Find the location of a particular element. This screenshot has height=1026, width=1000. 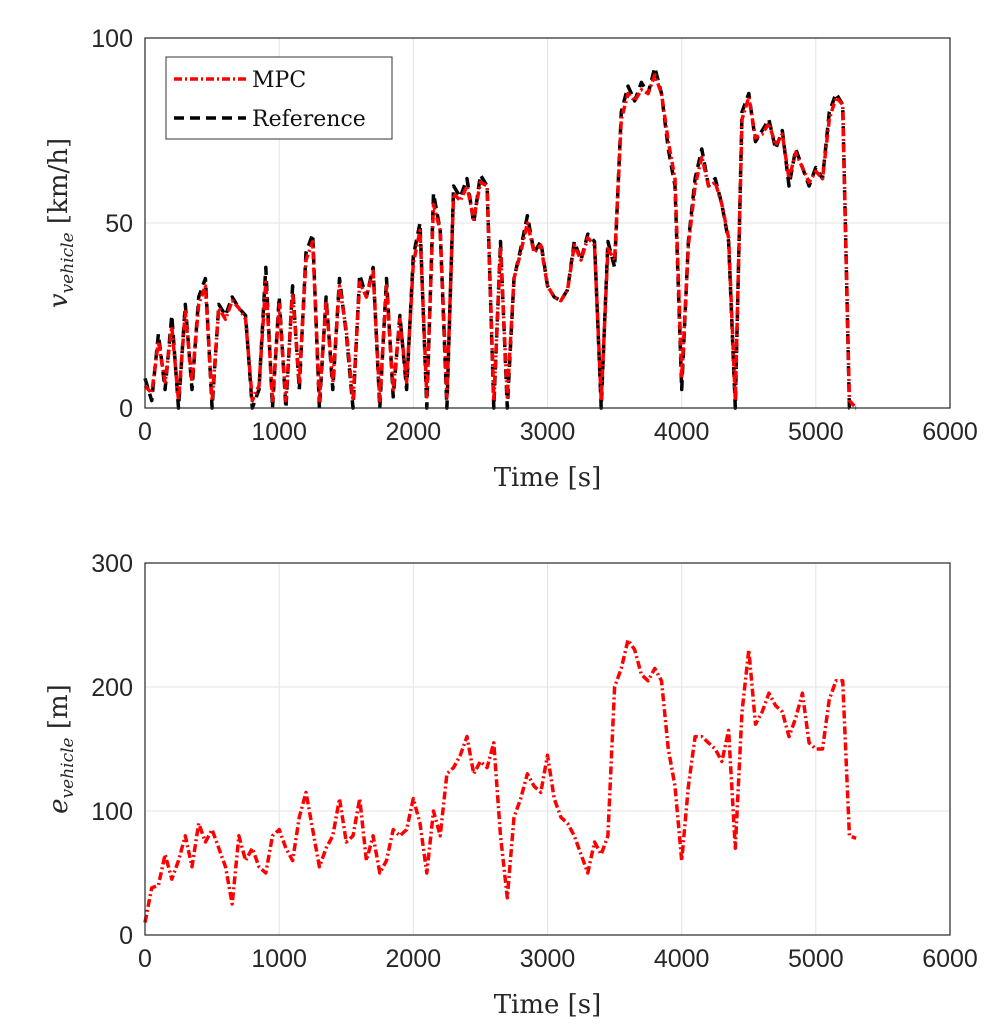

y-axis-label: vvehicle [km/h] is located at coordinates (61, 223).